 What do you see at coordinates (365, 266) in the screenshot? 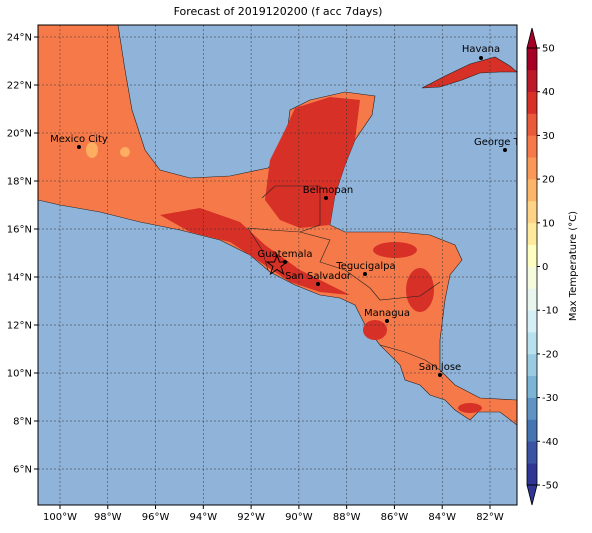
I see `city-label: Tegucigalpa` at bounding box center [365, 266].